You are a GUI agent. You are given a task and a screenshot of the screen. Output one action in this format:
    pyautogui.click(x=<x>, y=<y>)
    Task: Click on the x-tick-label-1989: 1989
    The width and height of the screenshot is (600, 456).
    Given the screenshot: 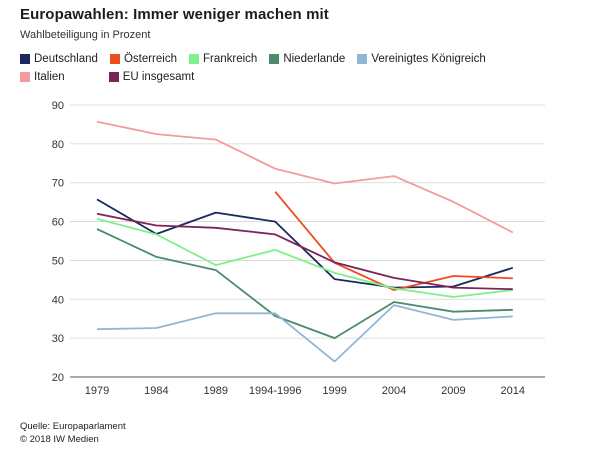 What is the action you would take?
    pyautogui.click(x=216, y=391)
    